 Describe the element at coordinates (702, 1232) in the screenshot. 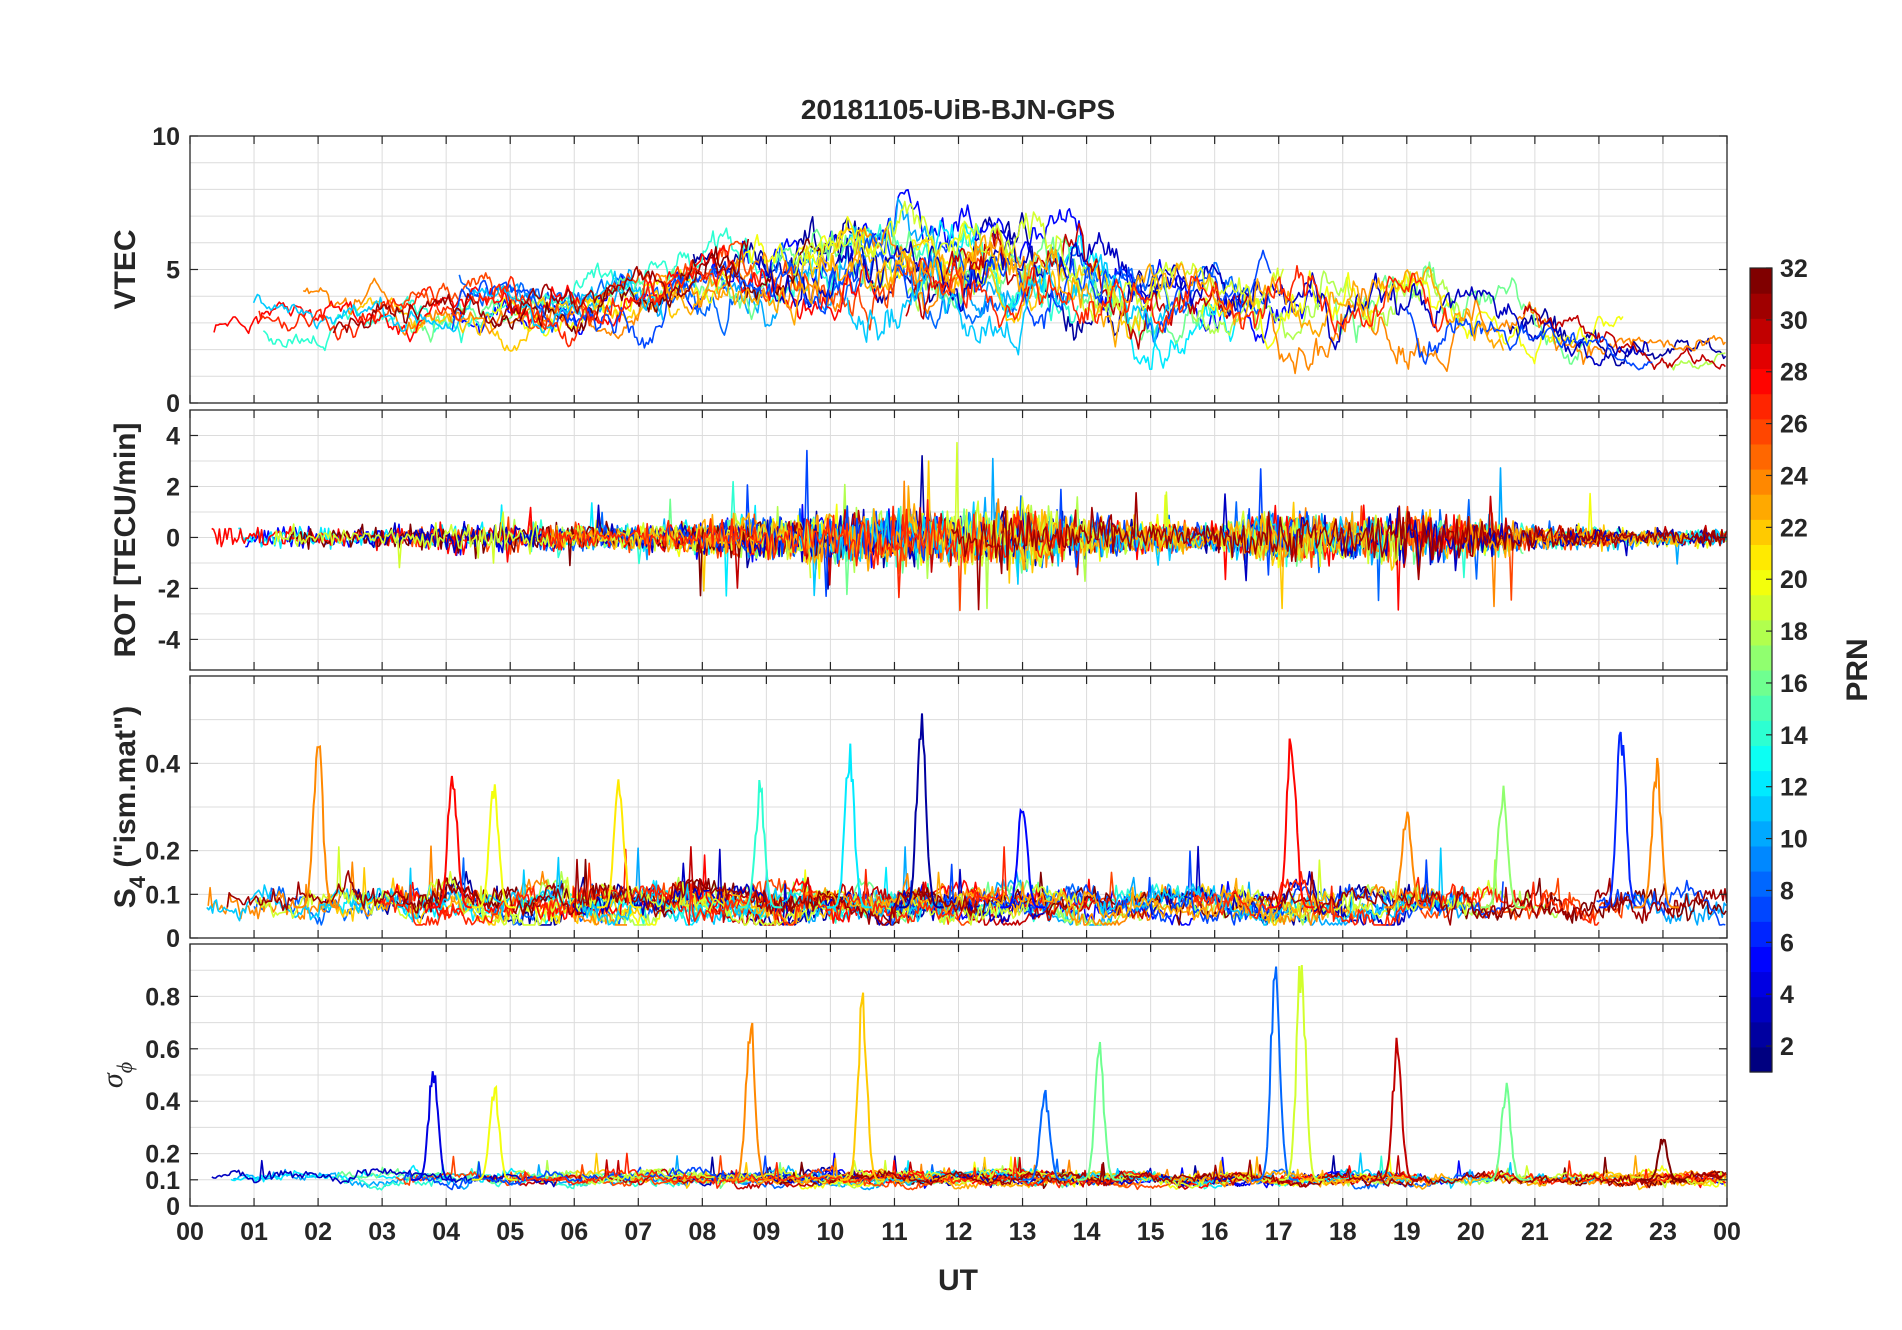

I see `x-tick-label: 08` at that location.